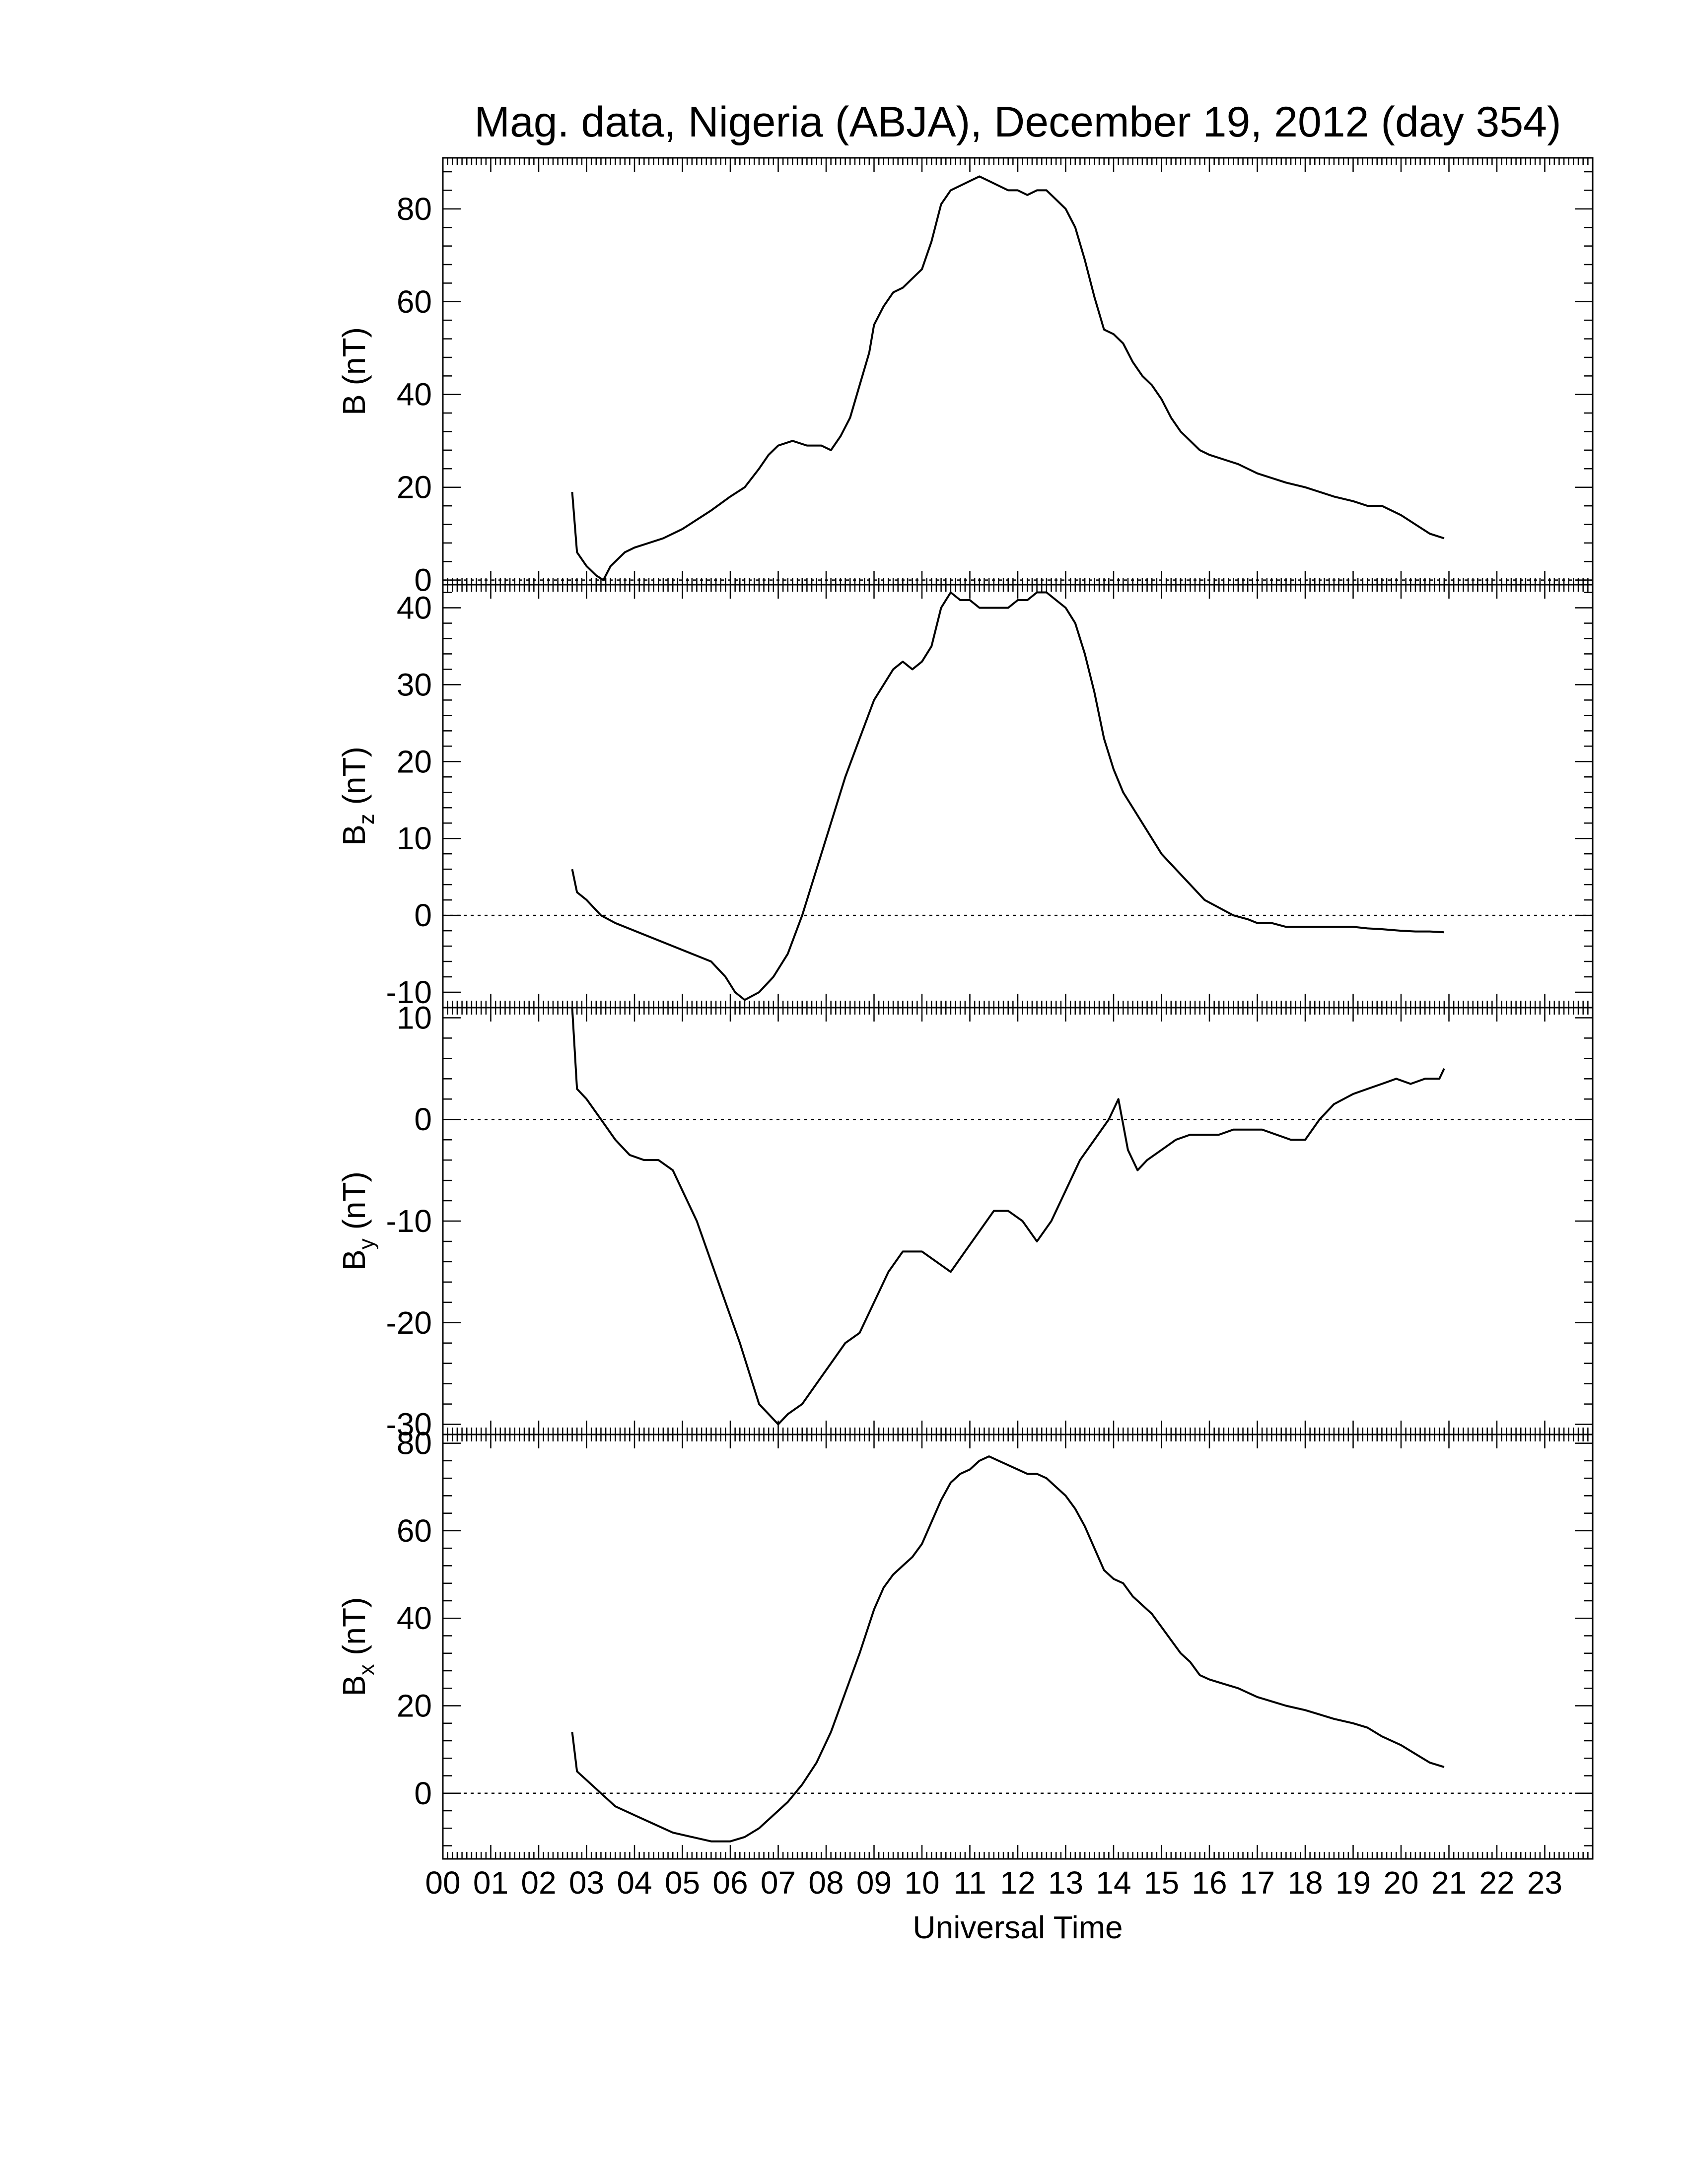  What do you see at coordinates (1008, 1216) in the screenshot?
I see `series-line-By` at bounding box center [1008, 1216].